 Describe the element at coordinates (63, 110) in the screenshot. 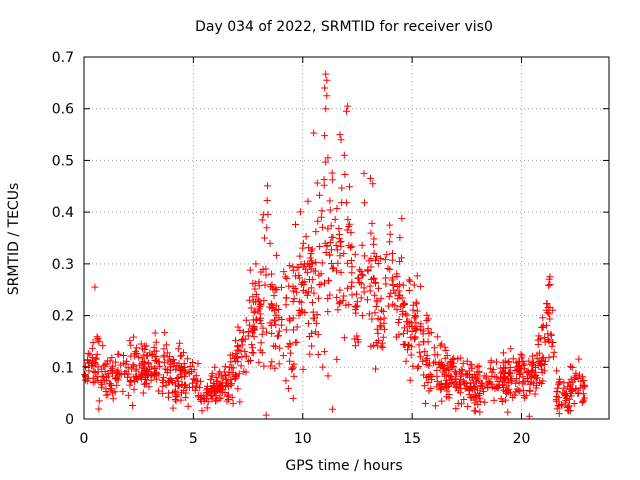

I see `y-tick-label: 0.6` at that location.